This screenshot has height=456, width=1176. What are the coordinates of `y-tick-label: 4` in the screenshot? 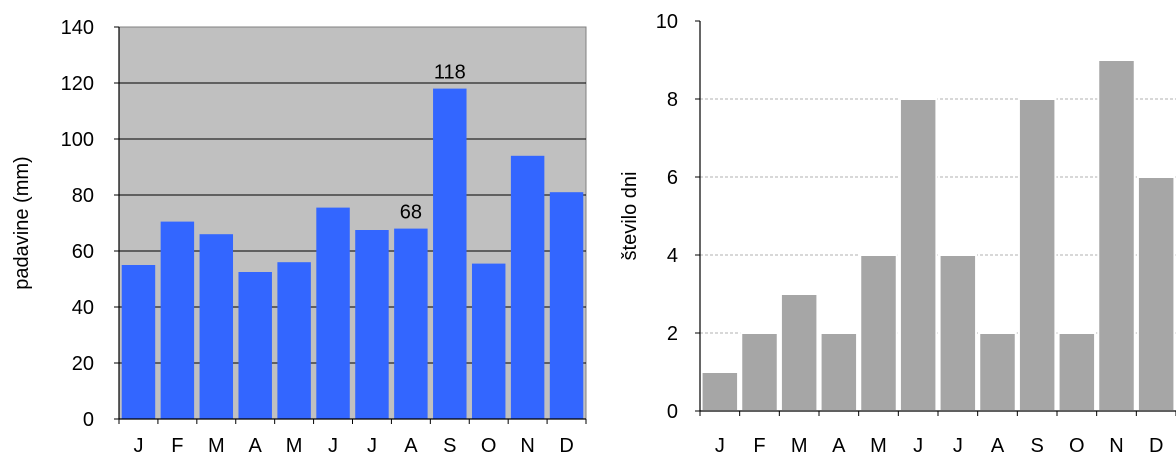 It's located at (672, 256).